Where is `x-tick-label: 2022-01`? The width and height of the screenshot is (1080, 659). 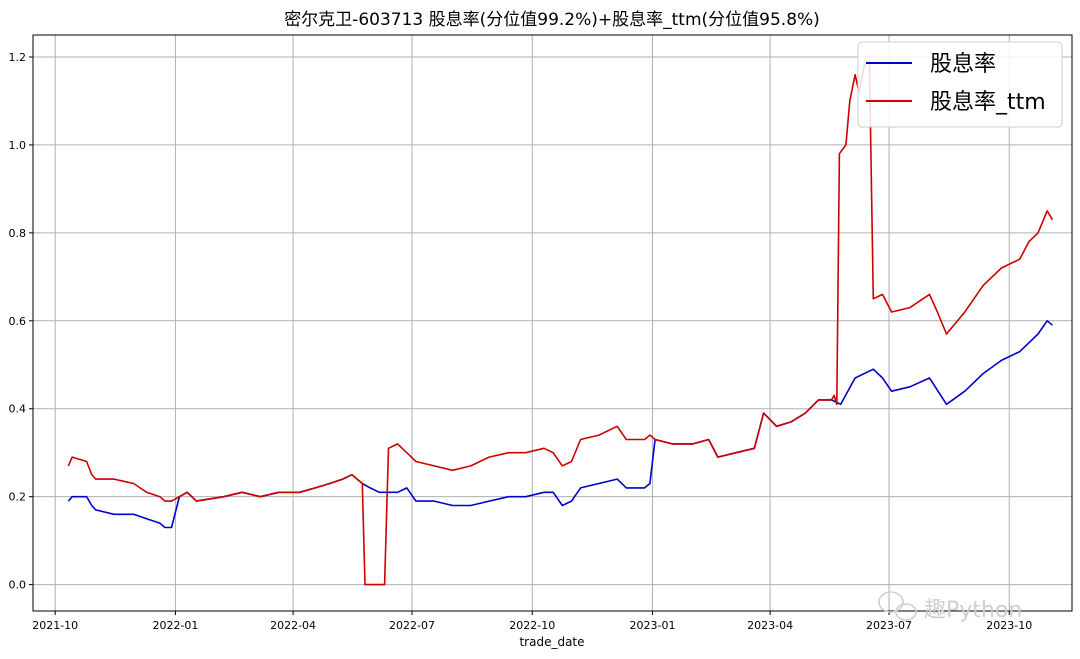
x-tick-label: 2022-01 is located at coordinates (175, 625).